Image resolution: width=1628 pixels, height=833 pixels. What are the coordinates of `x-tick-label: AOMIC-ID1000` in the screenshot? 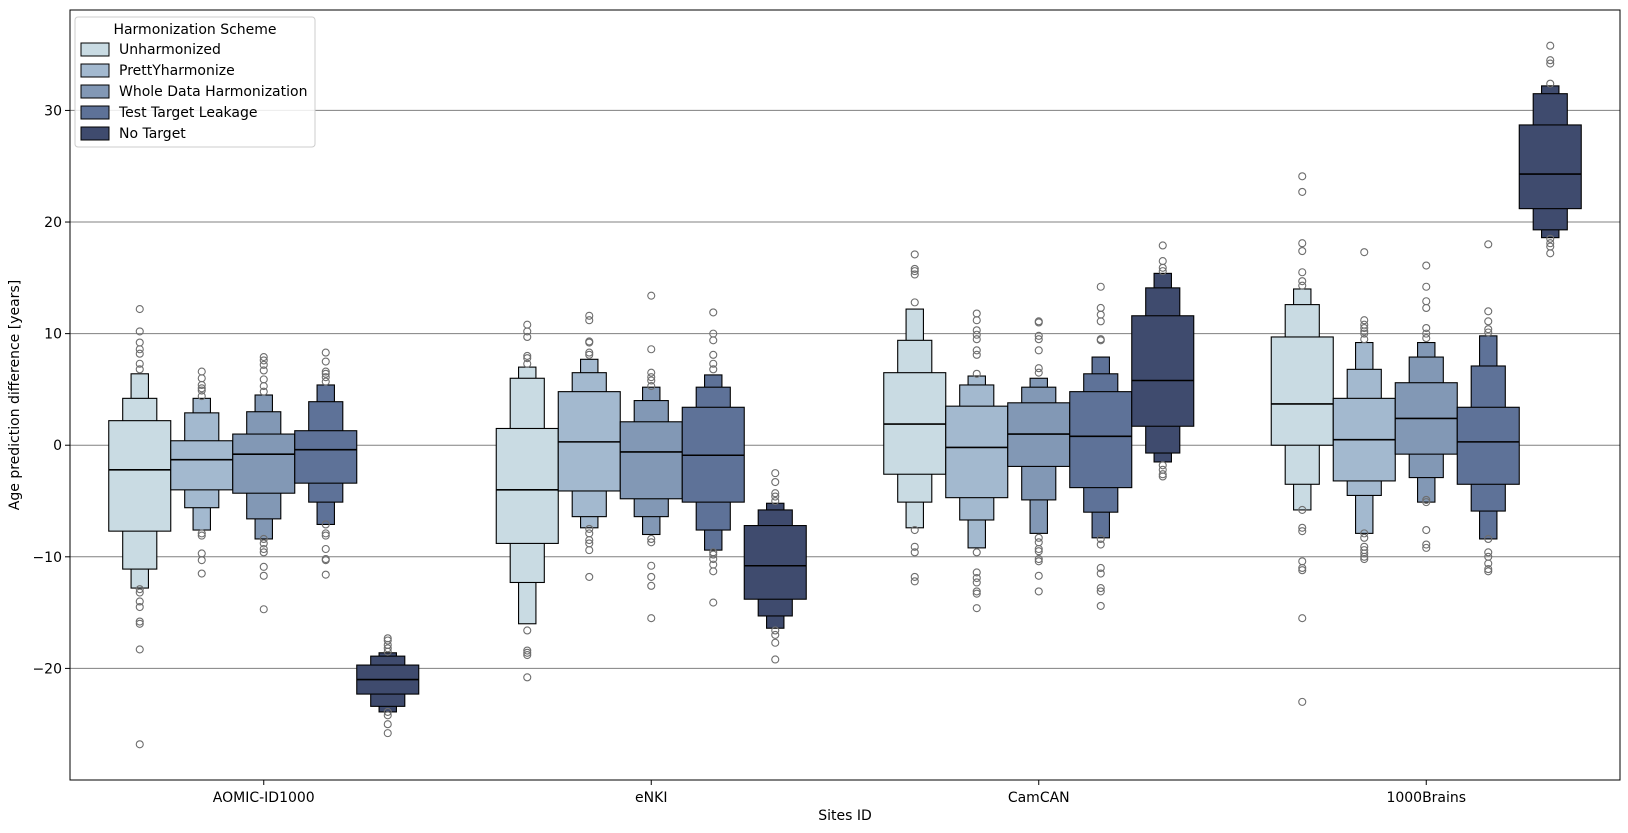 It's located at (264, 798).